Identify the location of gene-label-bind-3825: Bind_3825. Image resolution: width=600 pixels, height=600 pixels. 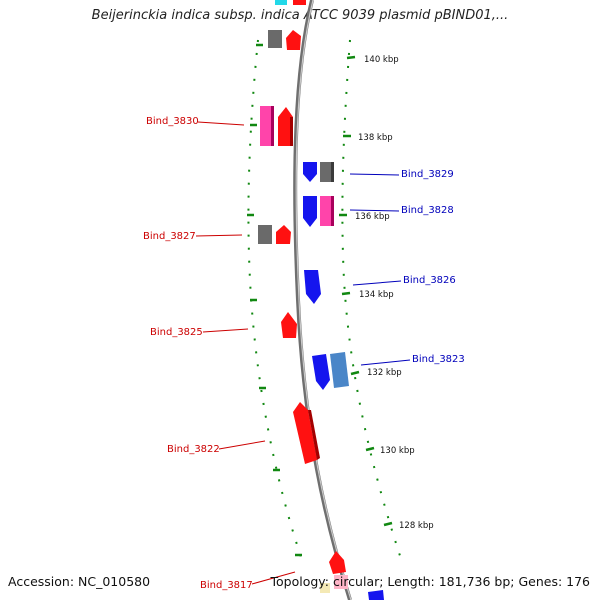
(176, 332).